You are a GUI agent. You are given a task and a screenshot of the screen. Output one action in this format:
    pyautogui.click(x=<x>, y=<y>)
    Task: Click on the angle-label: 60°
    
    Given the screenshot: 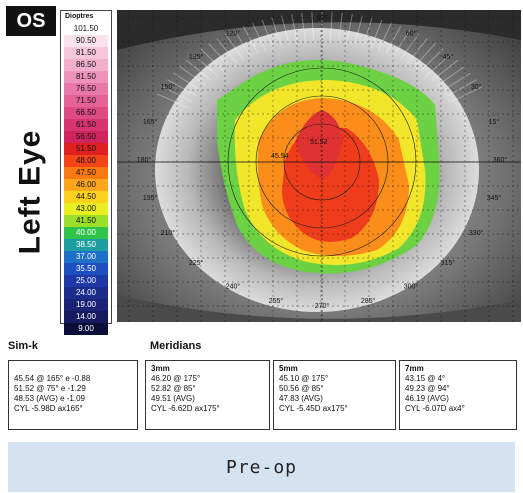 What is the action you would take?
    pyautogui.click(x=411, y=34)
    